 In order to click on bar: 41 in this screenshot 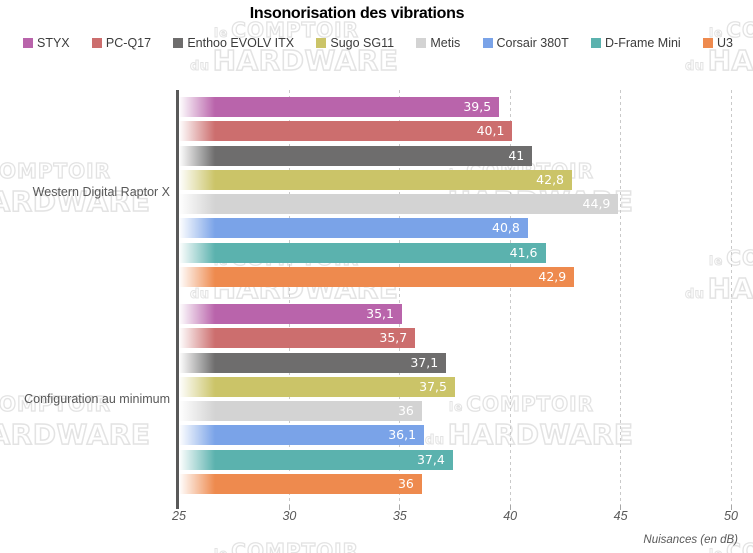, I will do `click(356, 155)`.